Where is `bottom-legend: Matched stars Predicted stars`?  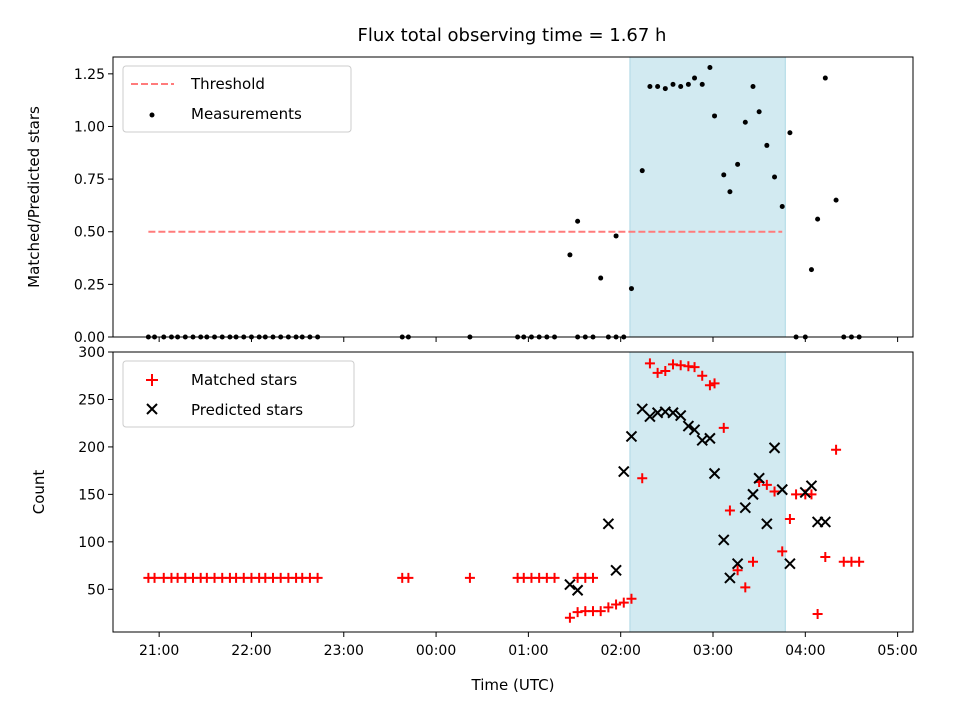
bottom-legend: Matched stars Predicted stars is located at coordinates (238, 394).